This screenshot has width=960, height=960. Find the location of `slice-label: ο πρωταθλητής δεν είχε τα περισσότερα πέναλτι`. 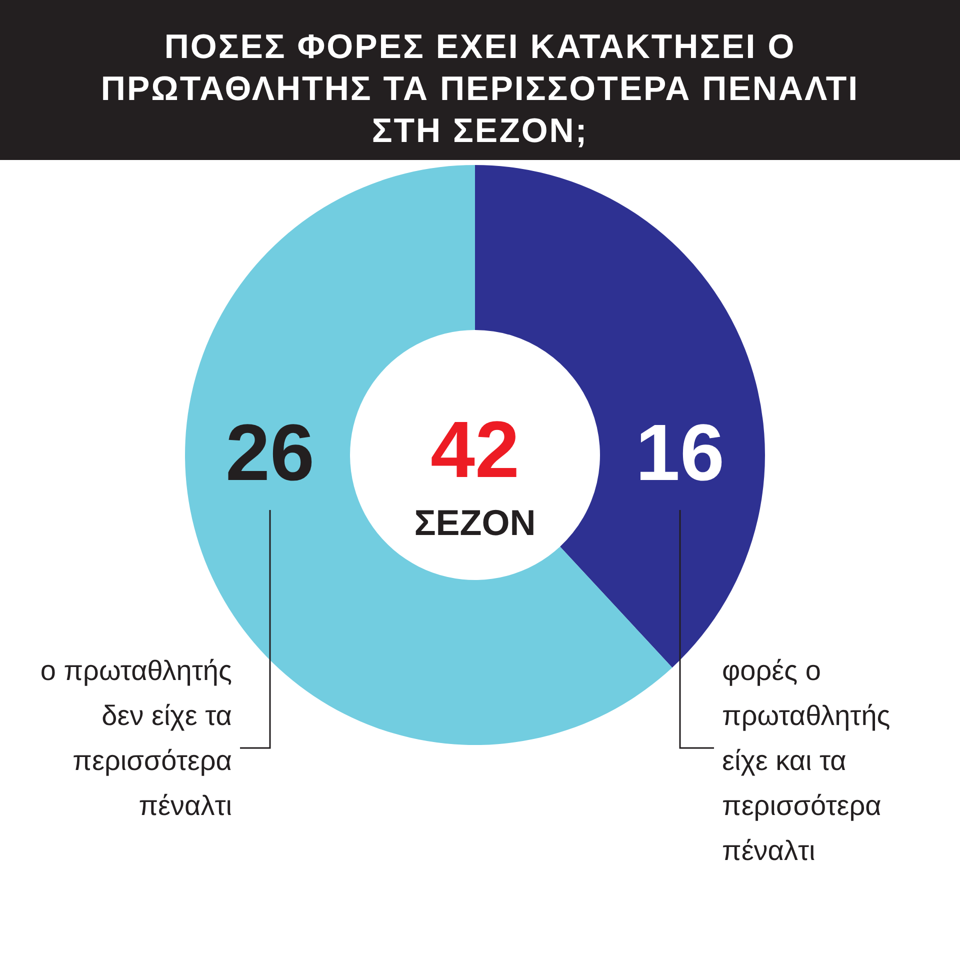

slice-label: ο πρωταθλητής δεν είχε τα περισσότερα πέναλτι is located at coordinates (136, 738).